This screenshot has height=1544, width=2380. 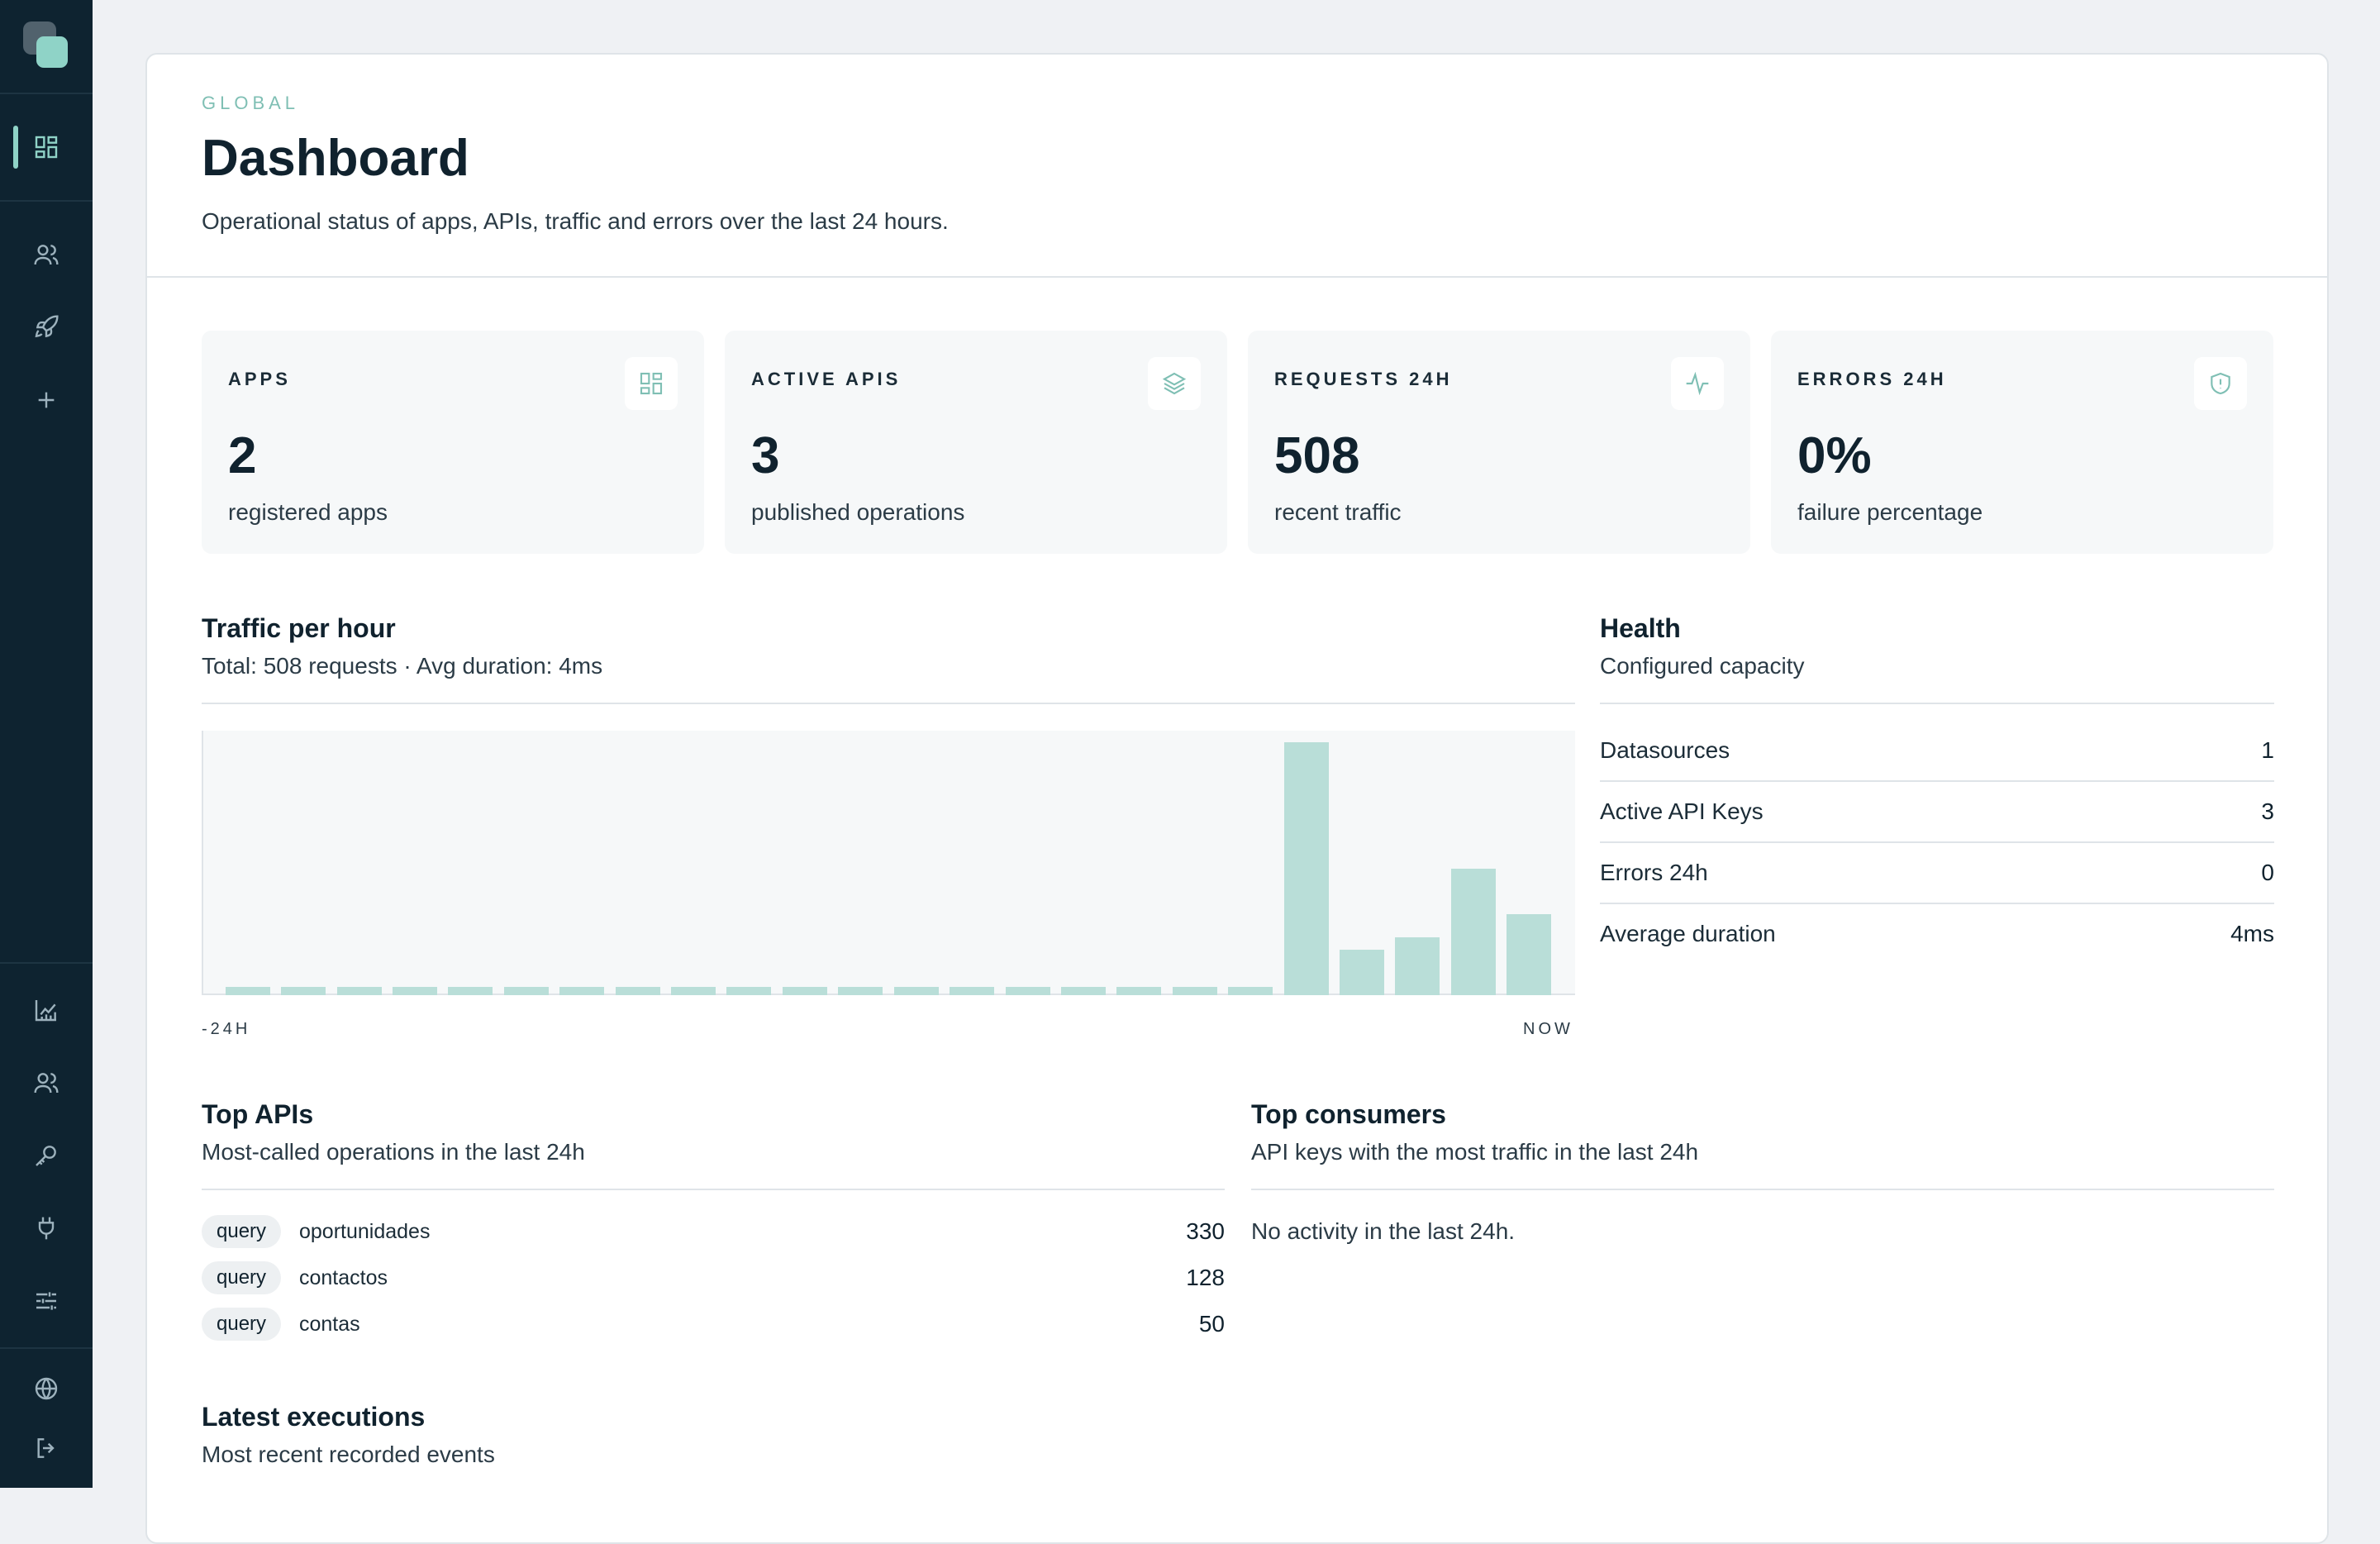 I want to click on sidebar-item-deploy, so click(x=46, y=327).